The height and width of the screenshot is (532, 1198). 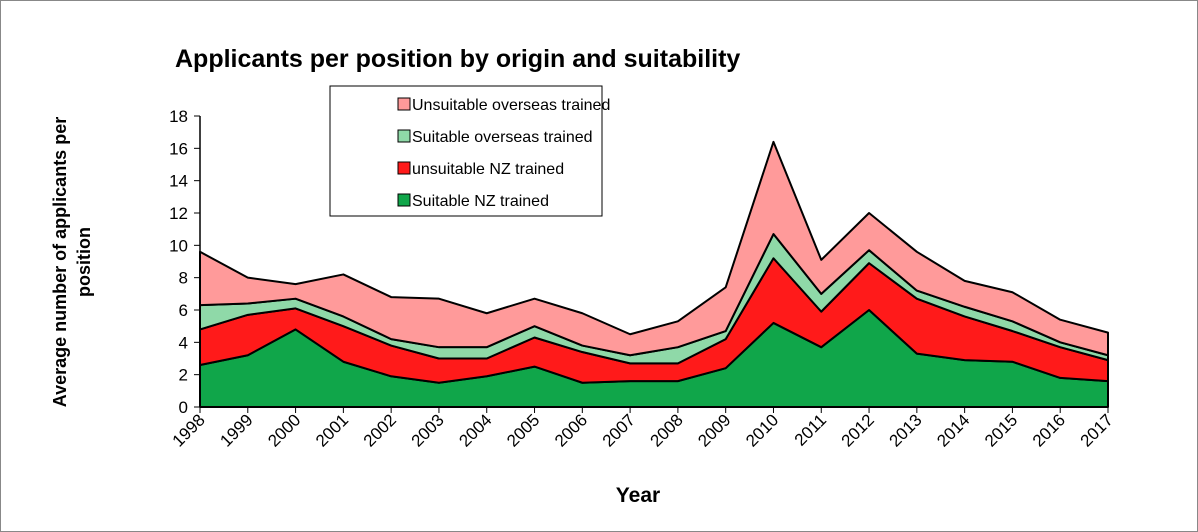 I want to click on y-tick-label: 14, so click(x=178, y=181).